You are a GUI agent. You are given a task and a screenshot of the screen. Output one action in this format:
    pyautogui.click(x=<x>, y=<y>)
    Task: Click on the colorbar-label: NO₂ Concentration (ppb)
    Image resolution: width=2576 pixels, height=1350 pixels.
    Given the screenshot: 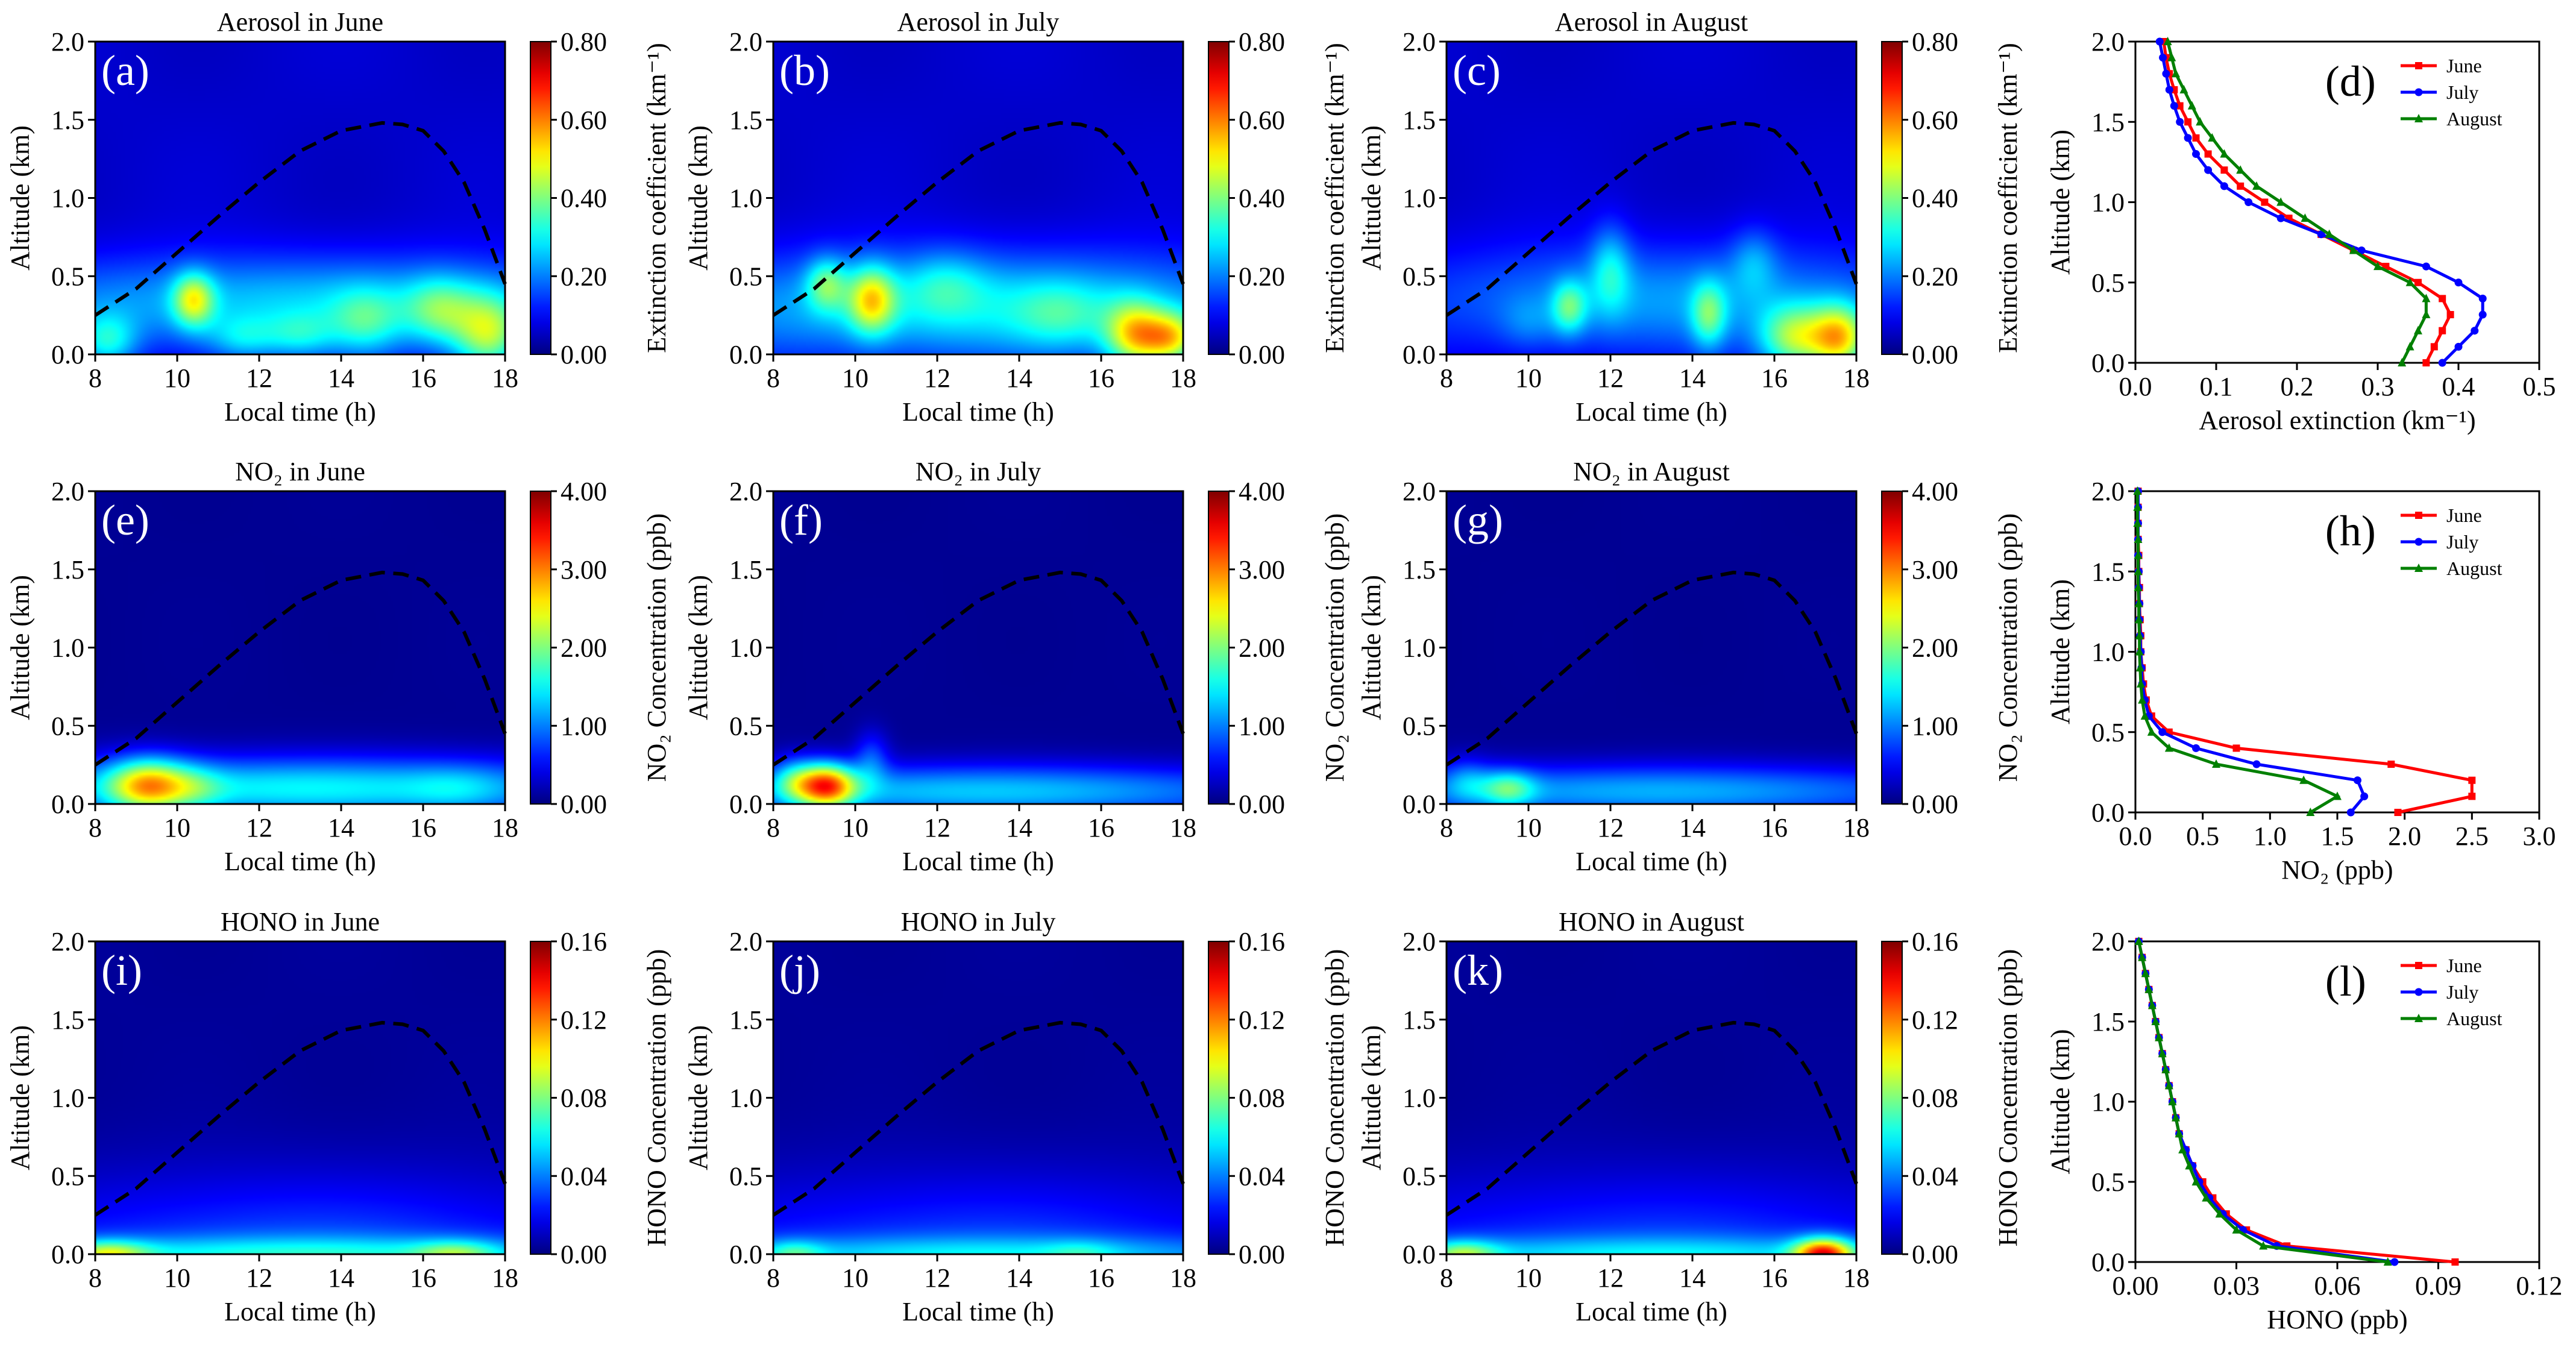 What is the action you would take?
    pyautogui.click(x=2008, y=647)
    